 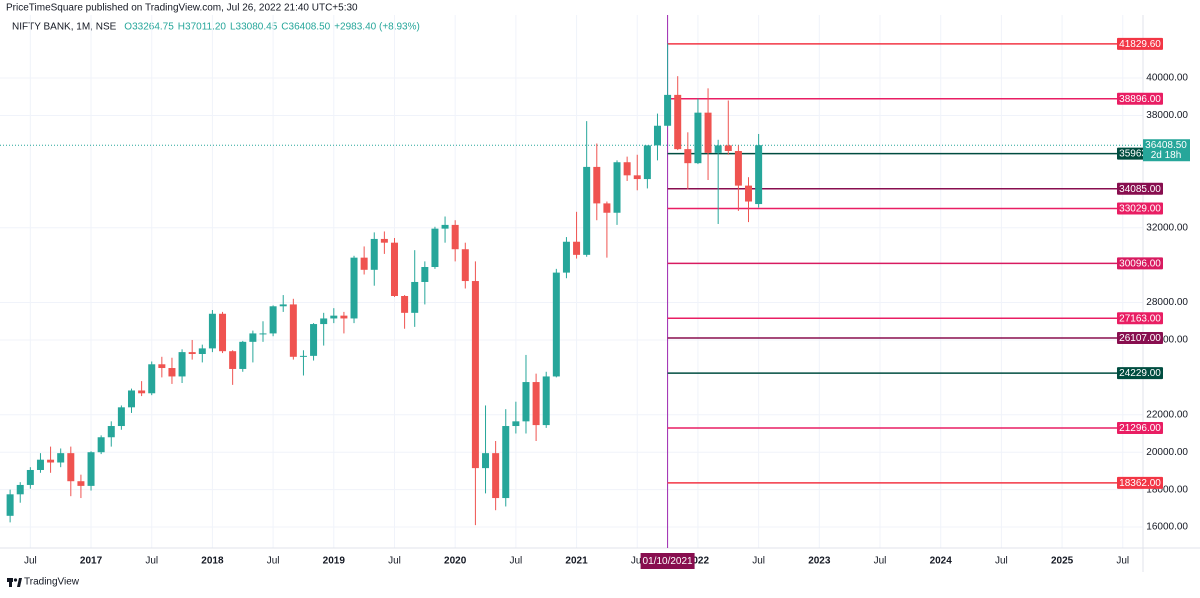 I want to click on y-tick-label: 16000.00, so click(x=1167, y=527).